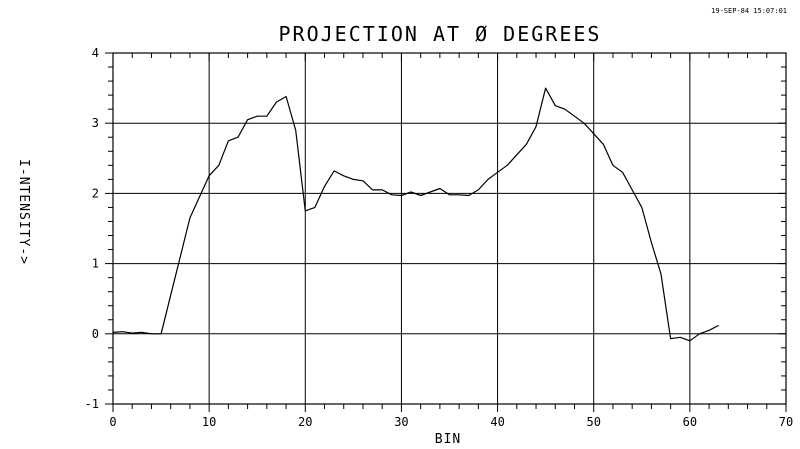 The width and height of the screenshot is (800, 449). What do you see at coordinates (593, 422) in the screenshot?
I see `x-tick-label: 50` at bounding box center [593, 422].